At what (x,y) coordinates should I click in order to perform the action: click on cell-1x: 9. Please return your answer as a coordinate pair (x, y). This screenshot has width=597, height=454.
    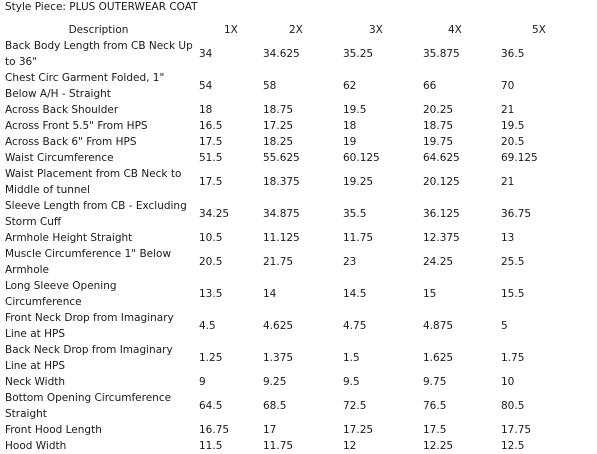
    Looking at the image, I should click on (202, 382).